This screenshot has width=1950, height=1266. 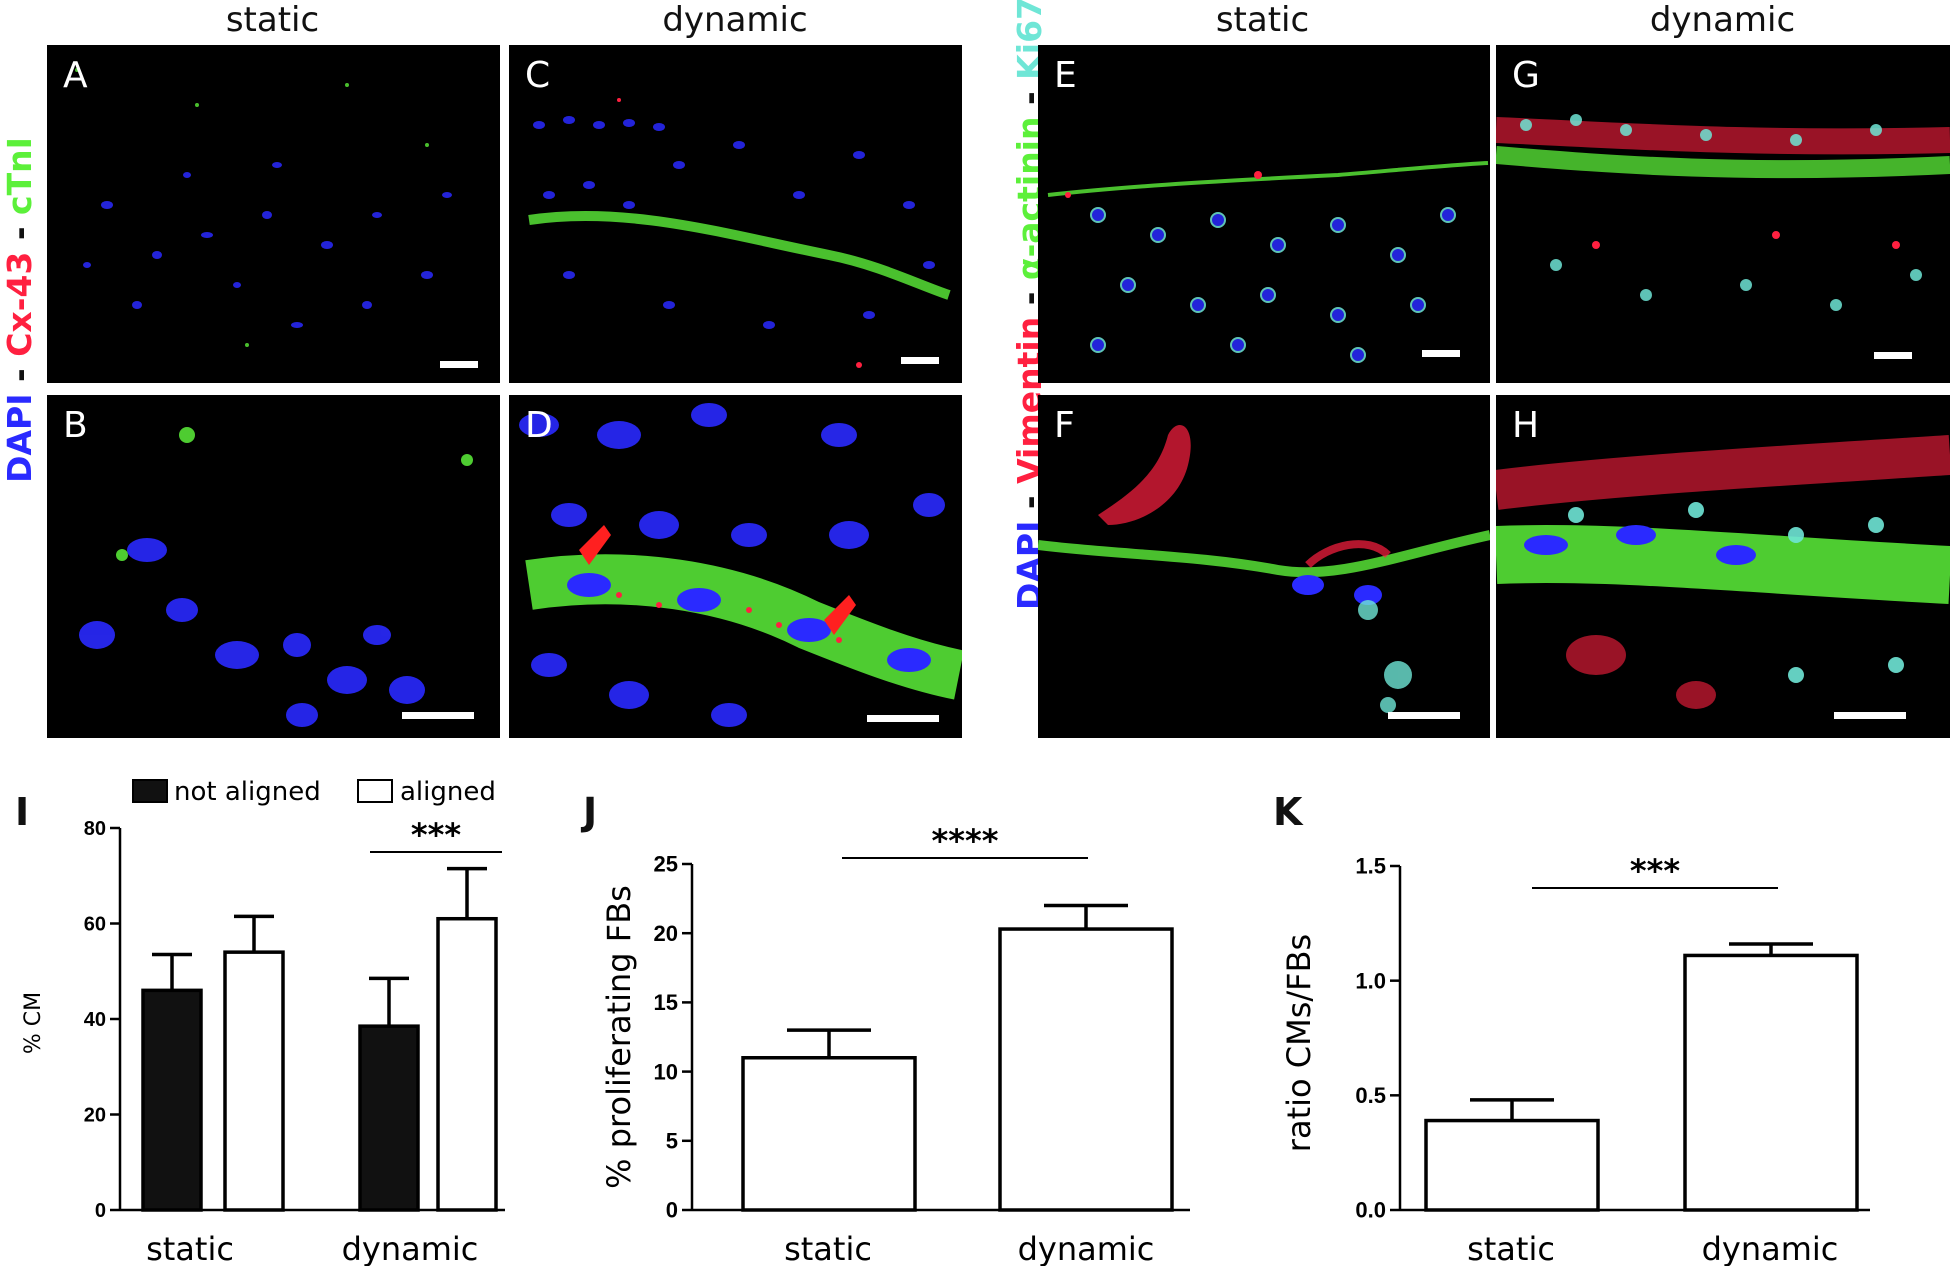 I want to click on panel-label-a: A, so click(x=75, y=75).